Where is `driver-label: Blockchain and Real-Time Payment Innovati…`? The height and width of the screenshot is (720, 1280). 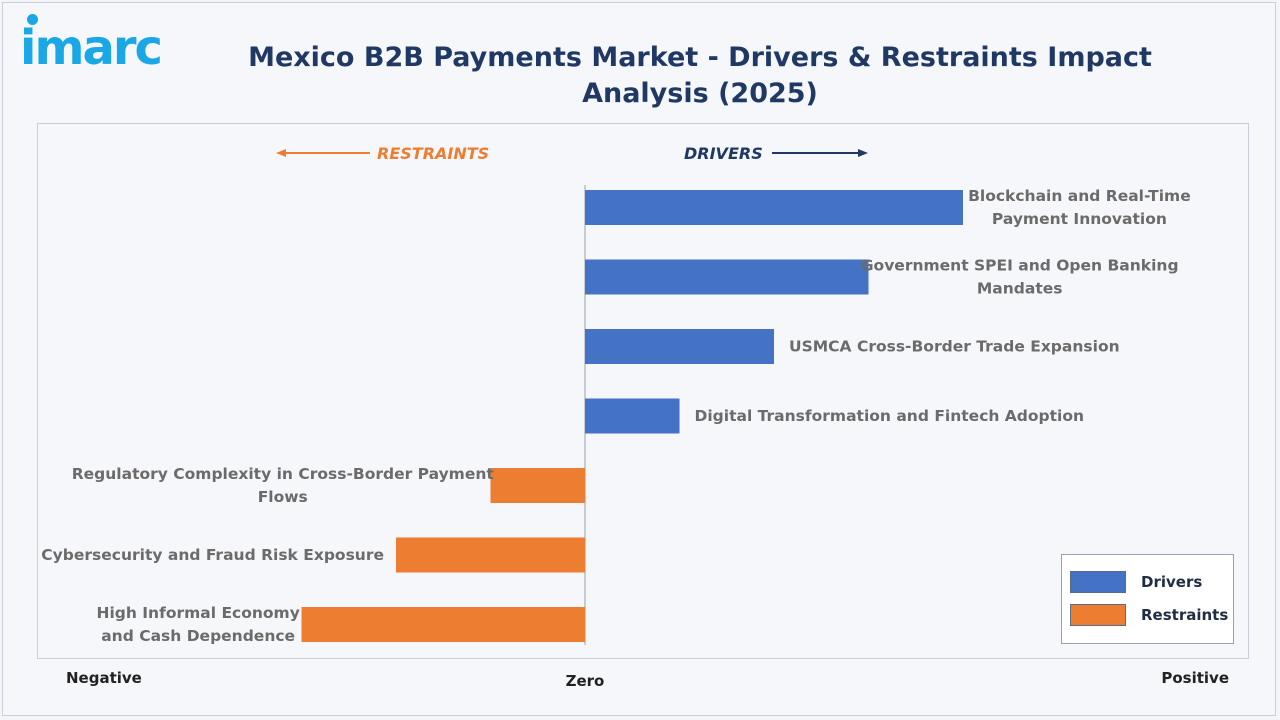 driver-label: Blockchain and Real-Time Payment Innovati… is located at coordinates (1079, 207).